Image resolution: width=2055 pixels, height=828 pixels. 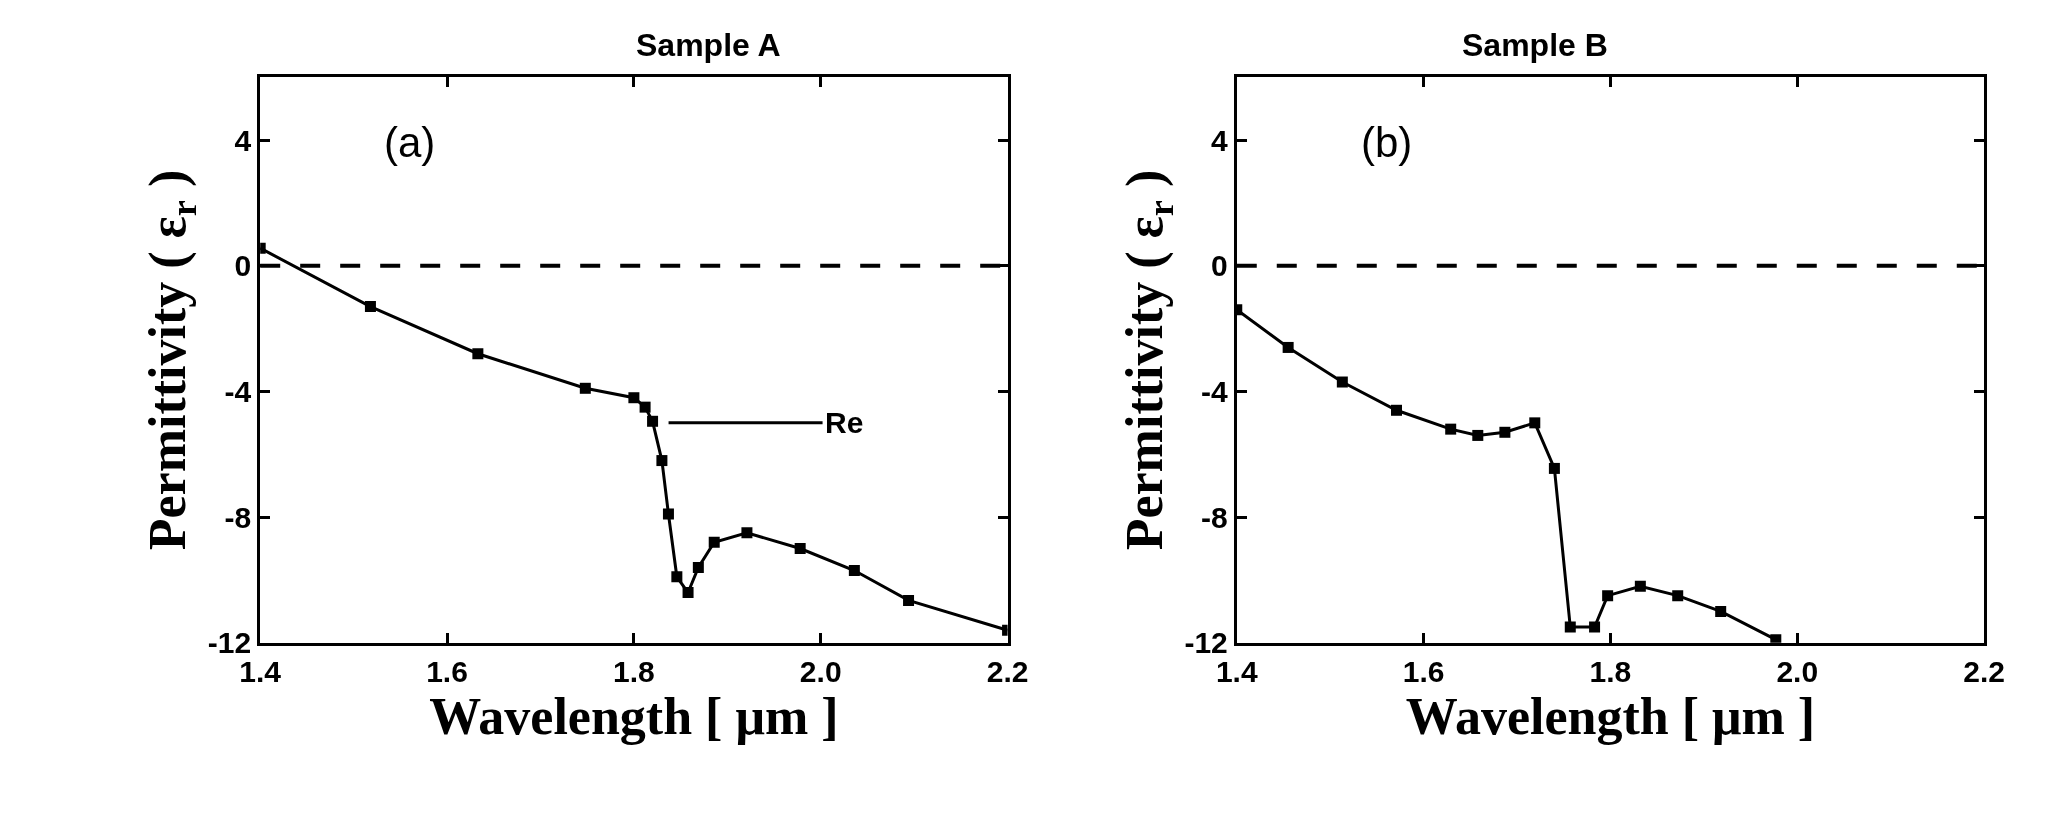 I want to click on annotation: (a), so click(x=410, y=142).